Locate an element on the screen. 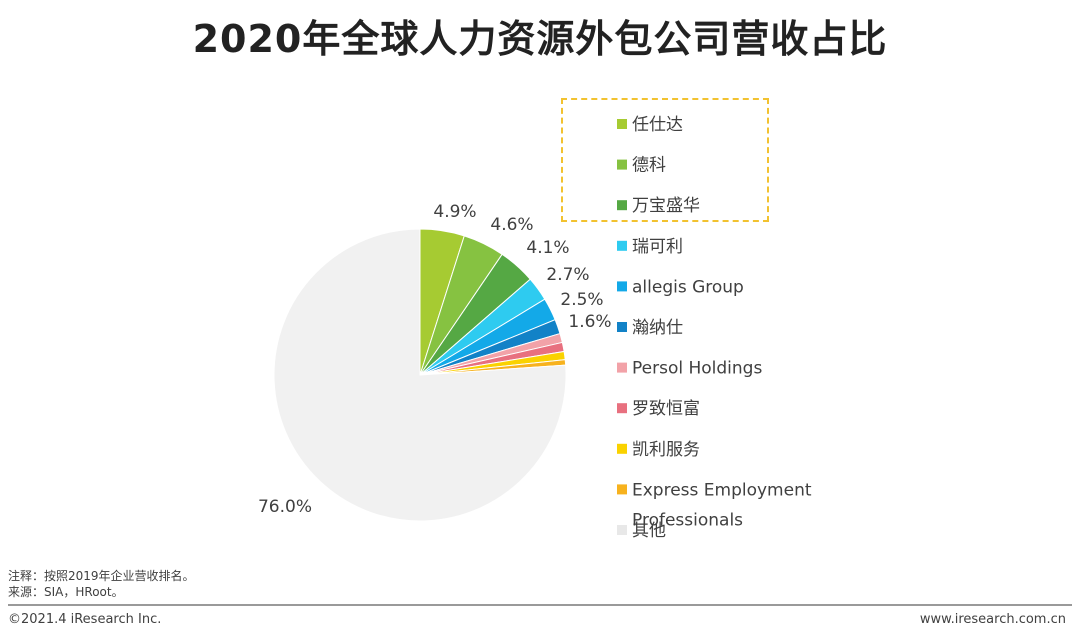 The width and height of the screenshot is (1080, 640). chart-title: 2020年全球人力资源外包公司营收占比 is located at coordinates (540, 39).